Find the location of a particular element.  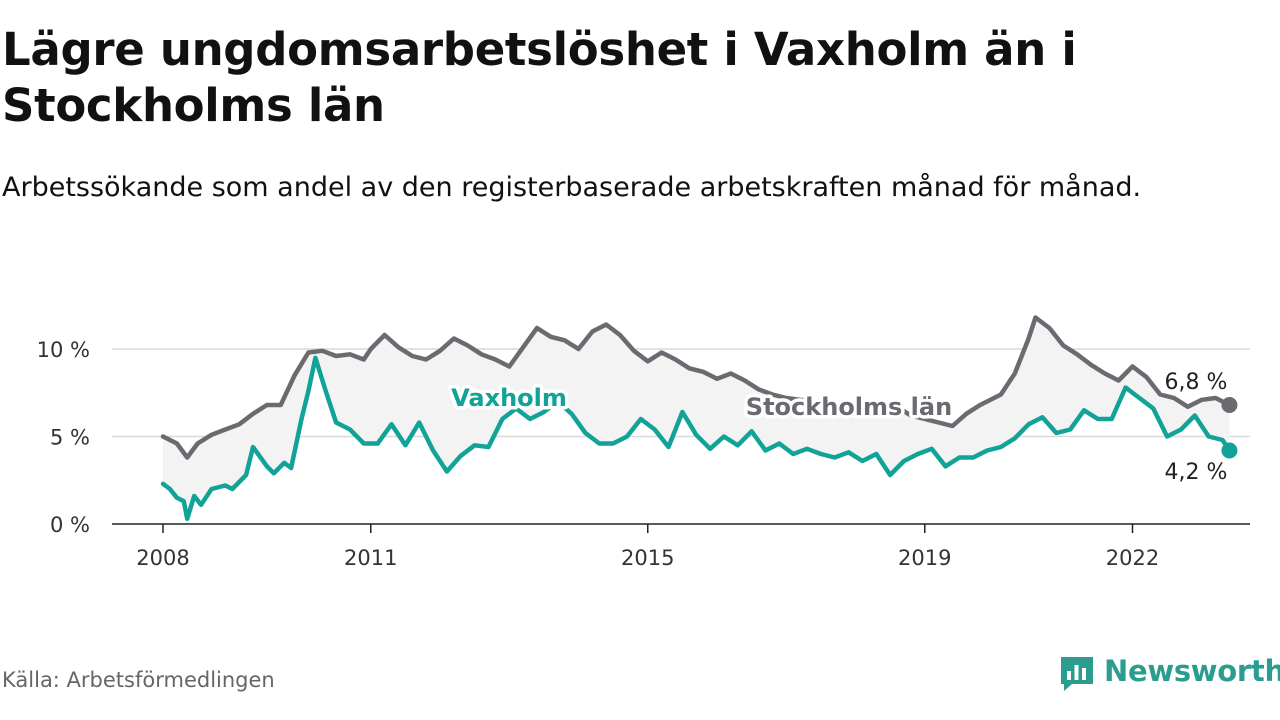

newsworthy-logo-icon is located at coordinates (1077, 674).